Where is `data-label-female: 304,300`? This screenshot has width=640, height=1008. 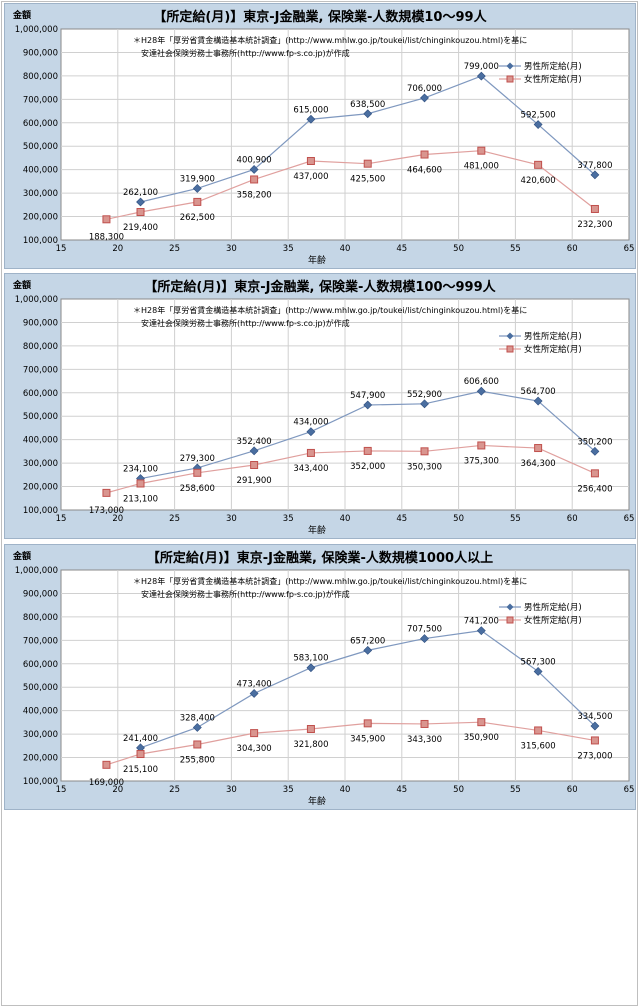 data-label-female: 304,300 is located at coordinates (254, 749).